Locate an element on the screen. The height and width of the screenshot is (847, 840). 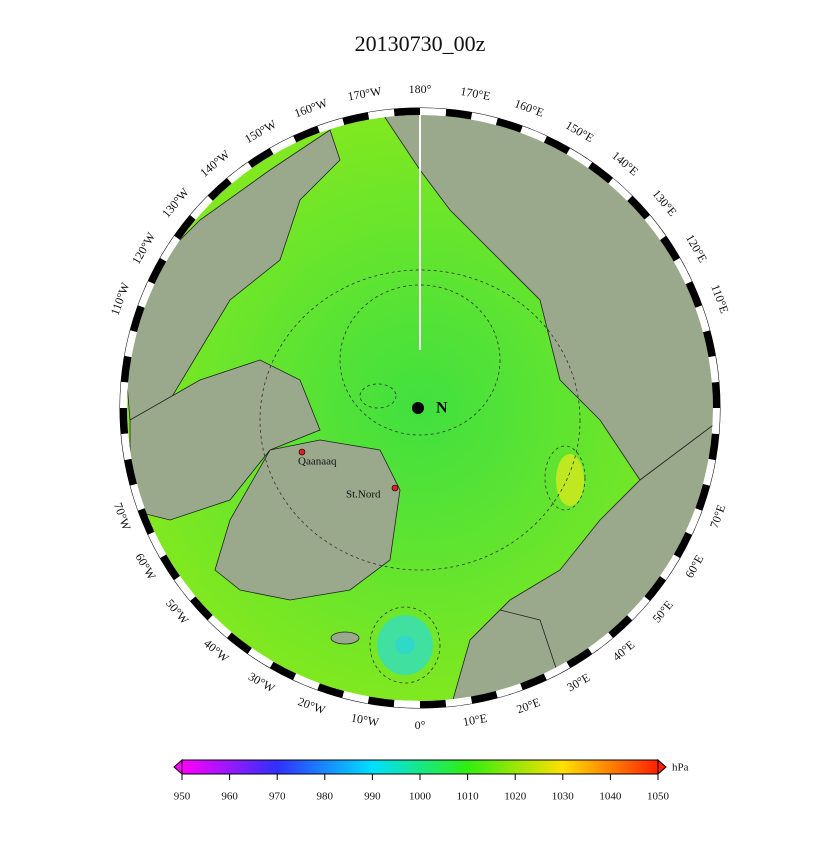
longitude-label: 40°E is located at coordinates (623, 651).